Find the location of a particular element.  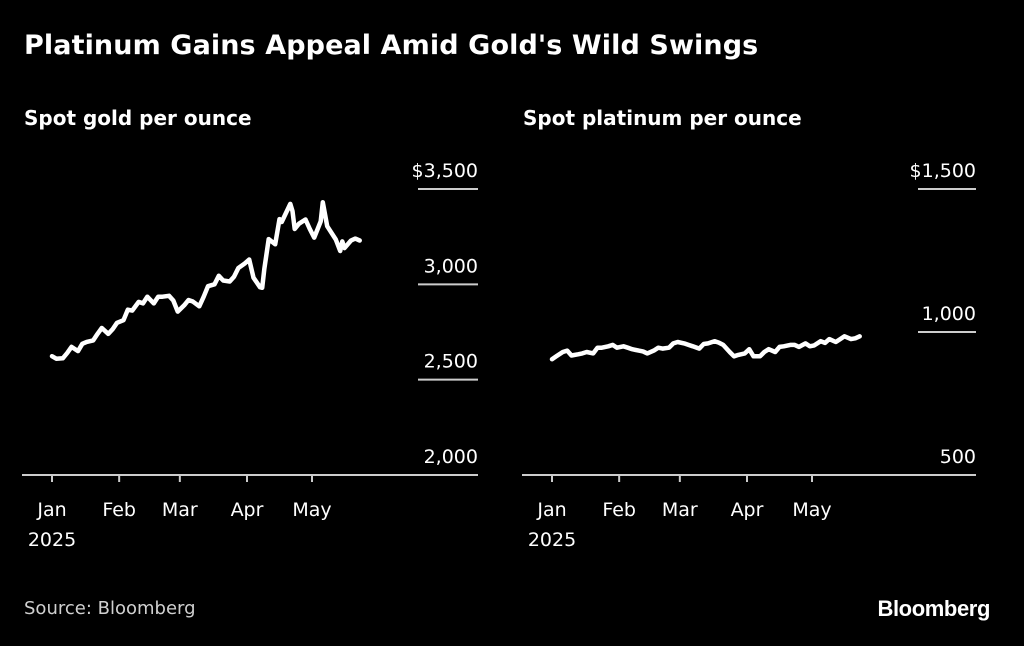

gold-price-line is located at coordinates (205, 280).